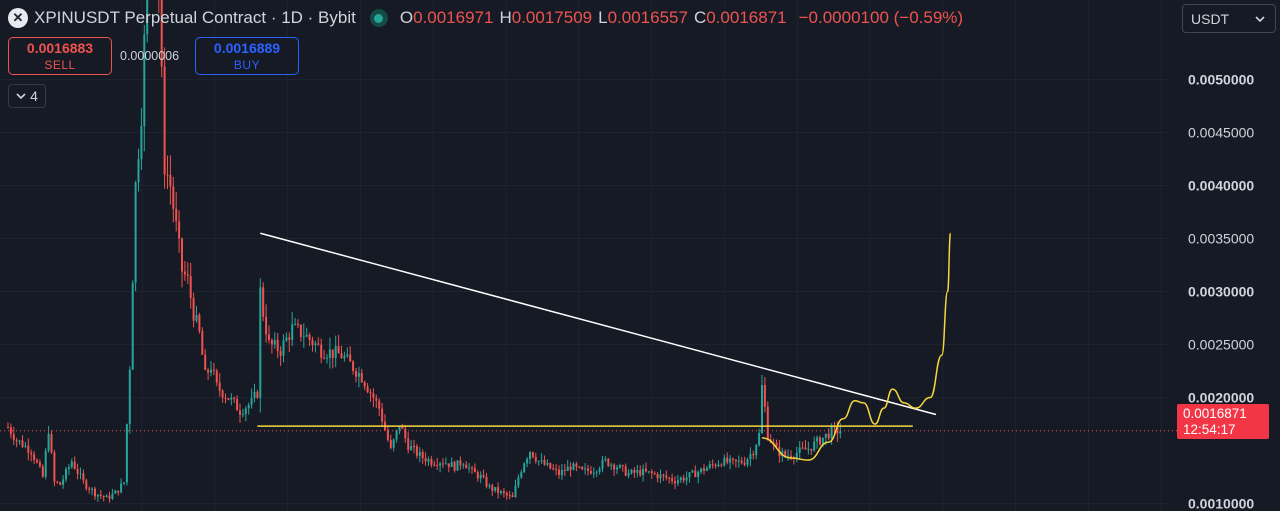 The width and height of the screenshot is (1280, 511). Describe the element at coordinates (1215, 413) in the screenshot. I see `last-price-value: 0.0016871` at that location.